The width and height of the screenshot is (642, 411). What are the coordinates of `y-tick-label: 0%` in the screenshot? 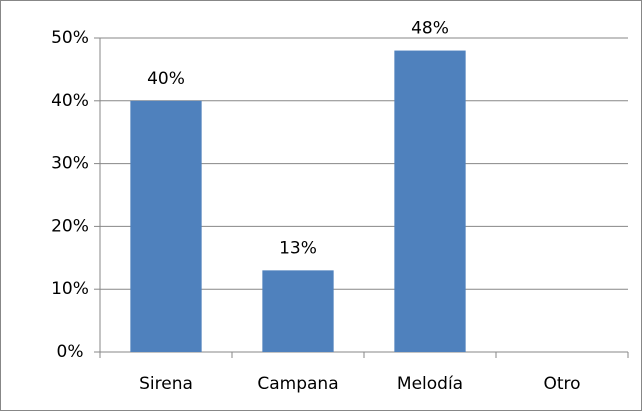 It's located at (70, 352).